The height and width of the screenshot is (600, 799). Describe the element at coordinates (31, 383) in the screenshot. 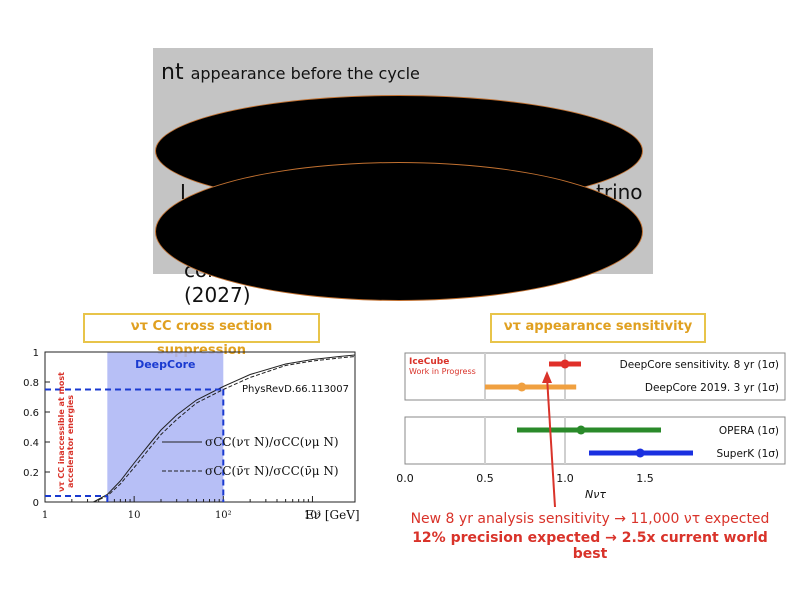

I see `y-tick-label: 0.8` at that location.